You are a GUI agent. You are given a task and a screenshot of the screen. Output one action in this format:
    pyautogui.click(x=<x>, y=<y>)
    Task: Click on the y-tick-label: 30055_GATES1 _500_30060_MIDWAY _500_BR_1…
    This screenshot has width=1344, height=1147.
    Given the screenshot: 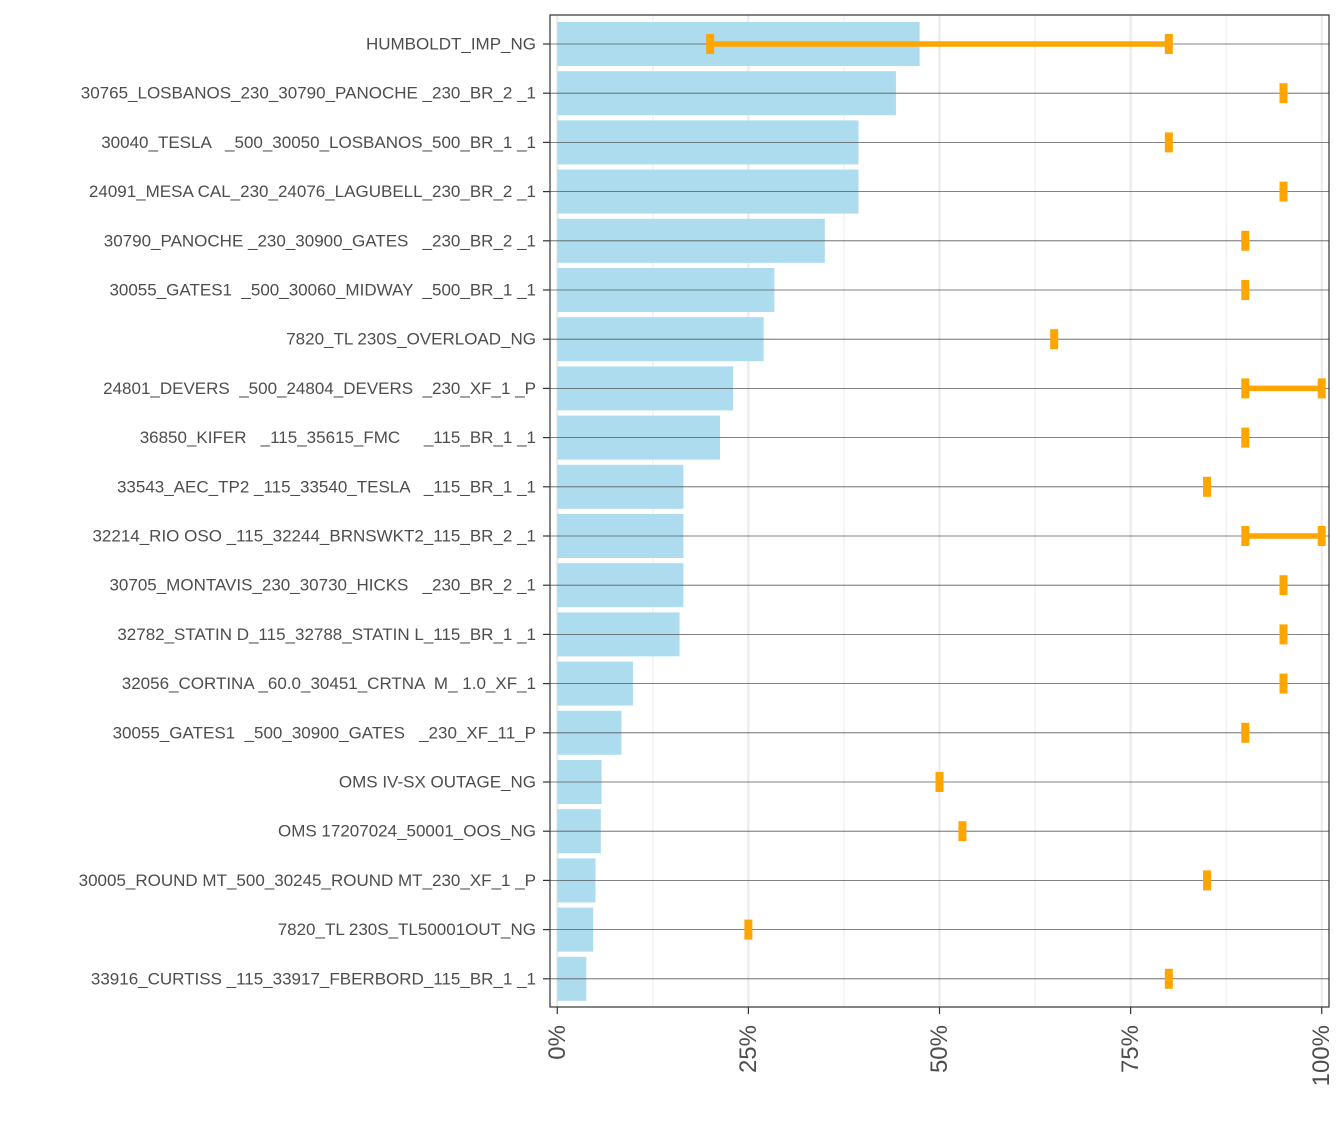 What is the action you would take?
    pyautogui.click(x=322, y=290)
    